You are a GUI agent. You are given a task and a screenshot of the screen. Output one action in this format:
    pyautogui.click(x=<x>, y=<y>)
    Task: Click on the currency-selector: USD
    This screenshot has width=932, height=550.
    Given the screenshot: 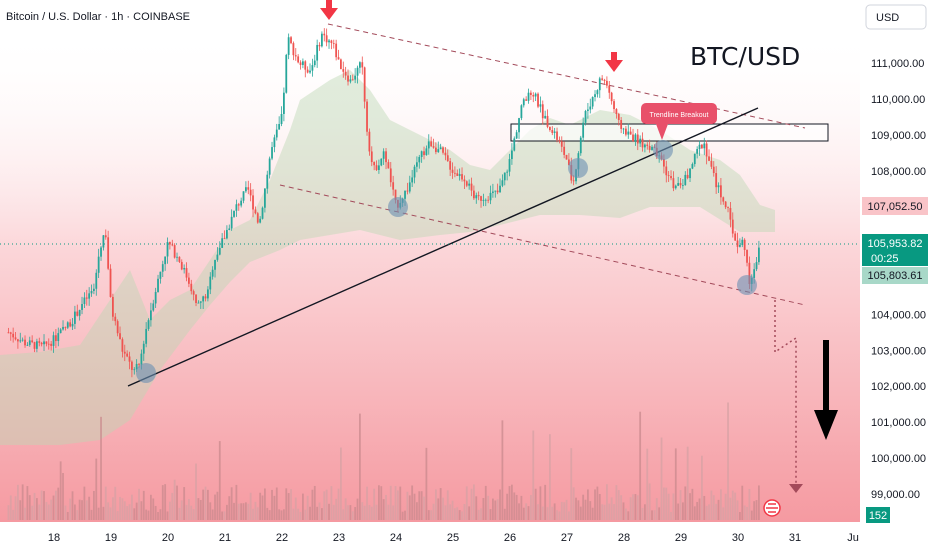 What is the action you would take?
    pyautogui.click(x=896, y=17)
    